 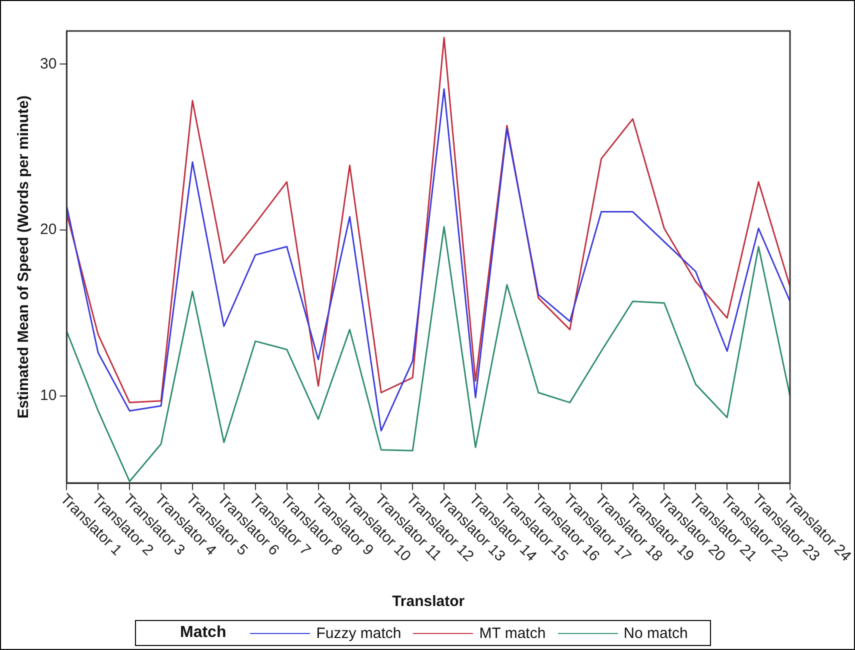 I want to click on legend-title: Match, so click(x=203, y=633).